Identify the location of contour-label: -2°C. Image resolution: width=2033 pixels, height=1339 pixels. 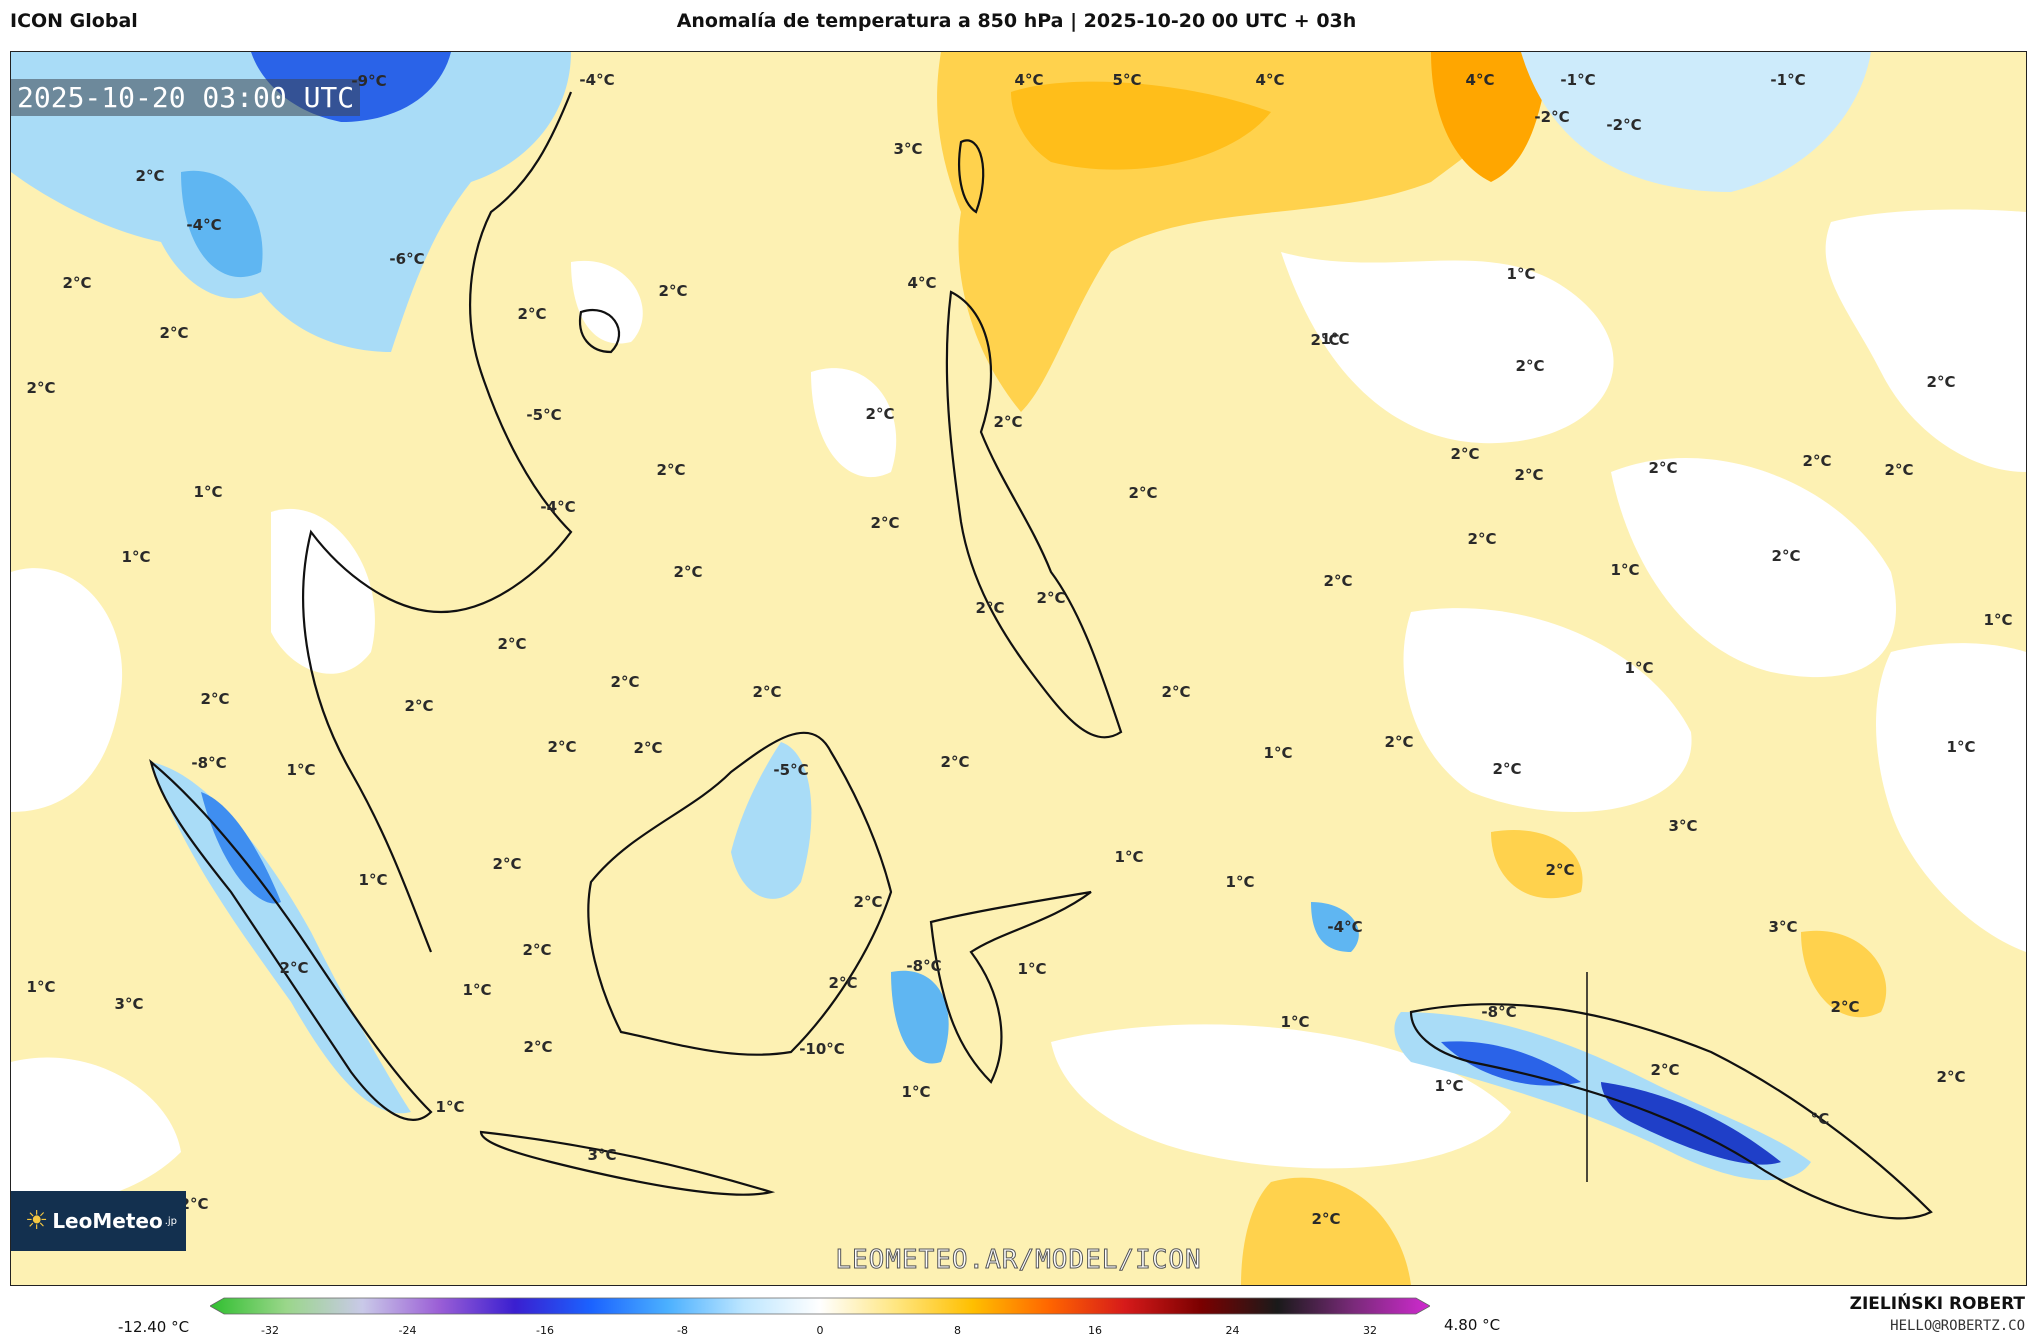
(1624, 125).